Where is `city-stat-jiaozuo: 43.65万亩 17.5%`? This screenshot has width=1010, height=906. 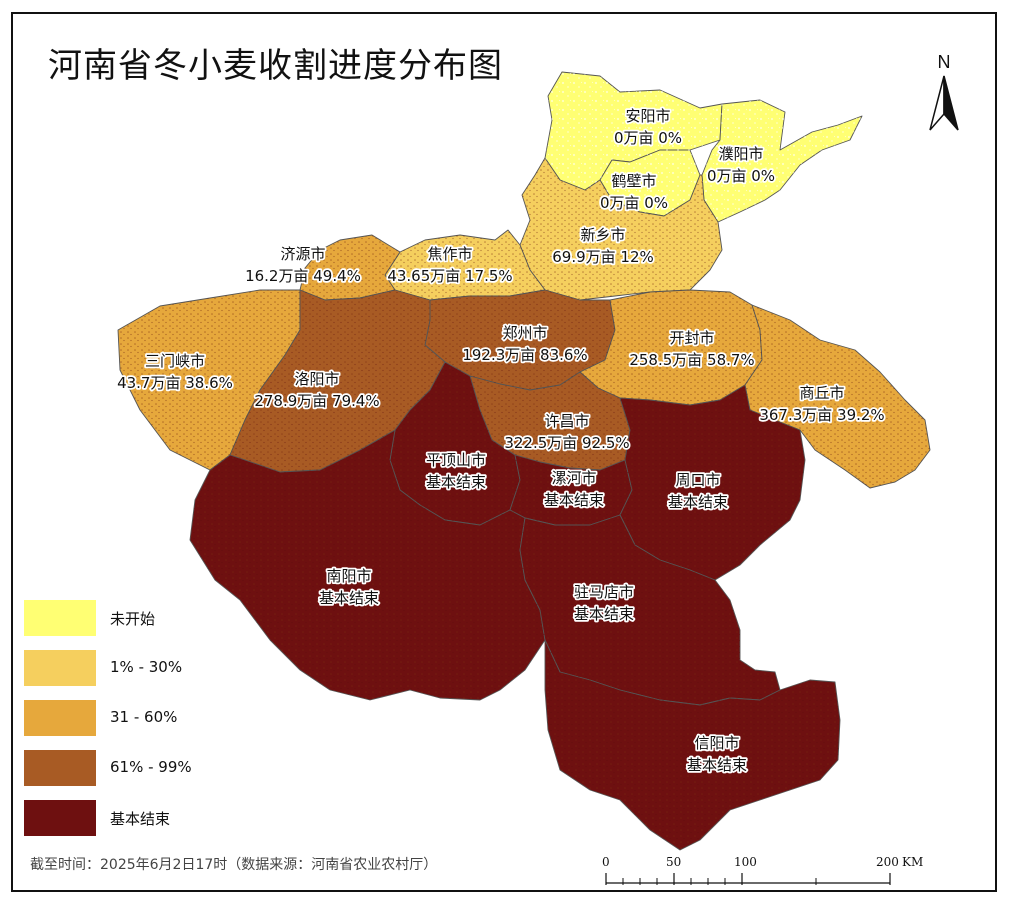 city-stat-jiaozuo: 43.65万亩 17.5% is located at coordinates (449, 276).